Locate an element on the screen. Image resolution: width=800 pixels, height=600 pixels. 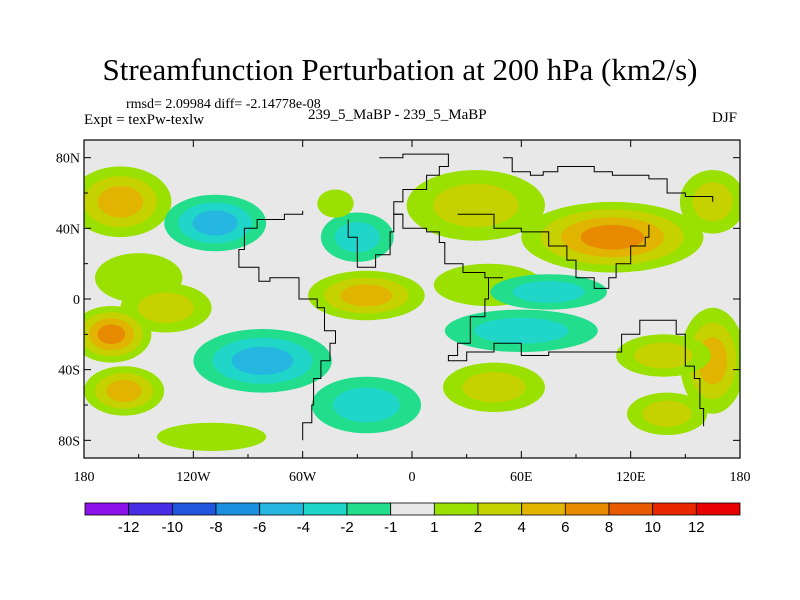
colorbar-label: 2 is located at coordinates (478, 527).